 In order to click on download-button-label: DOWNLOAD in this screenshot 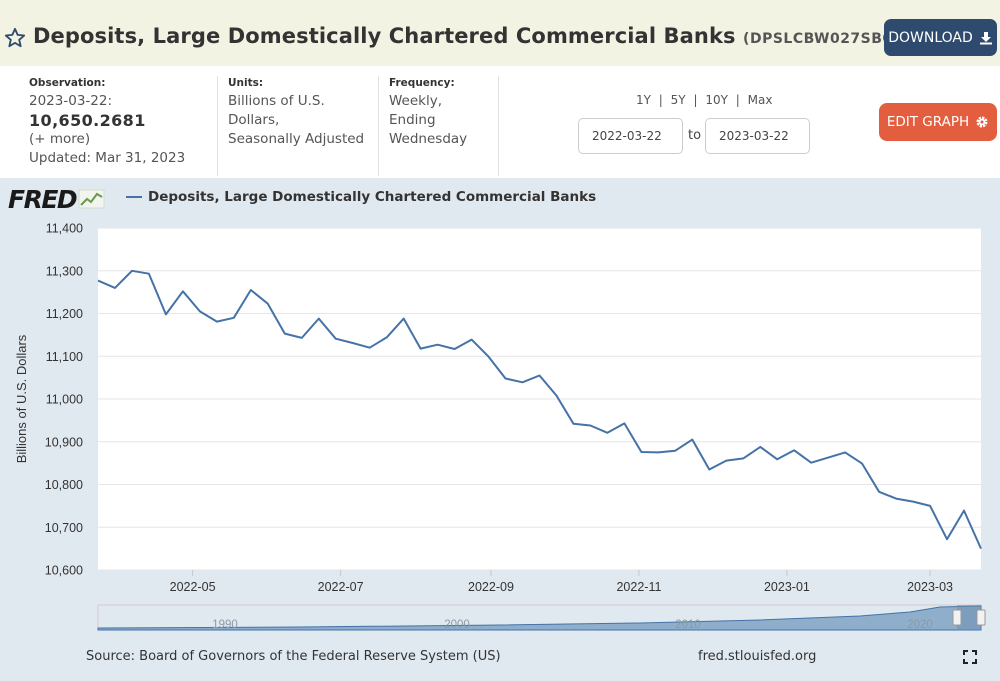, I will do `click(930, 37)`.